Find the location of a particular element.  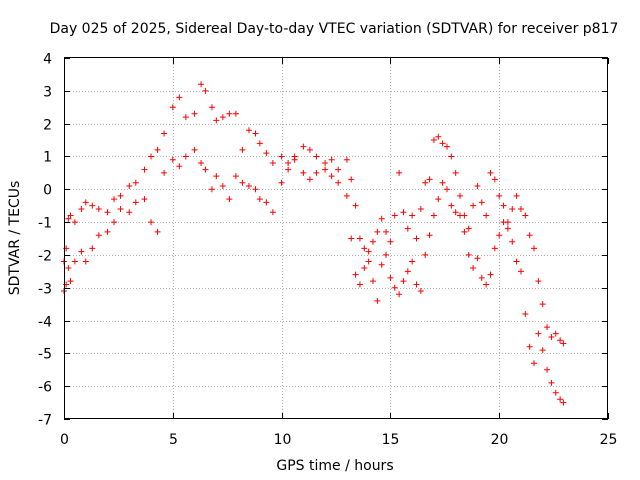

x-tick-label: 10 is located at coordinates (283, 440).